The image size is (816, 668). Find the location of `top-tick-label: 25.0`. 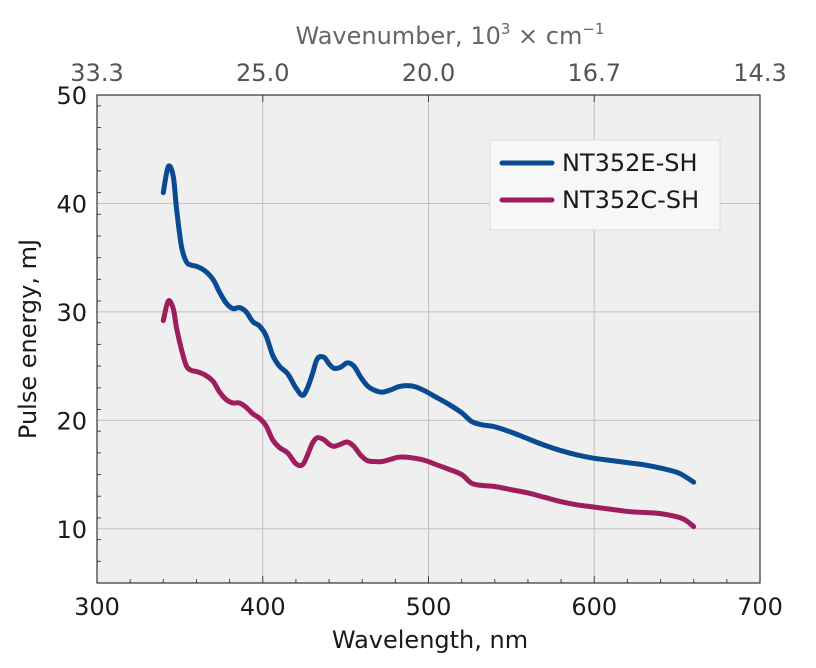

top-tick-label: 25.0 is located at coordinates (262, 73).